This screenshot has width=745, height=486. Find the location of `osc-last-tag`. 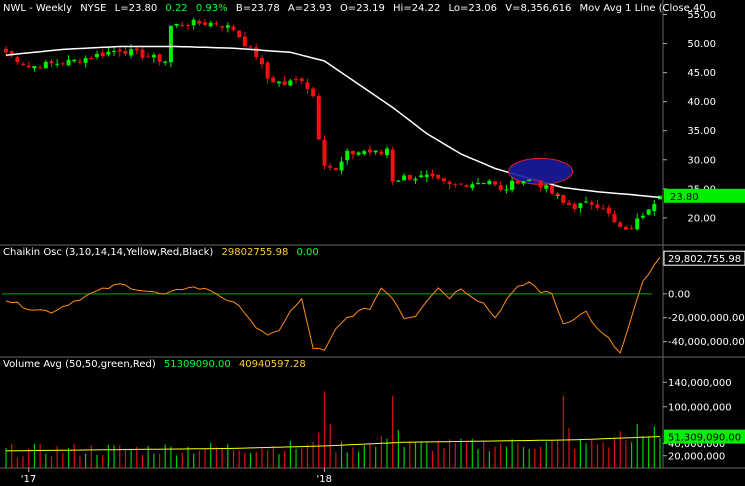

osc-last-tag is located at coordinates (704, 258).